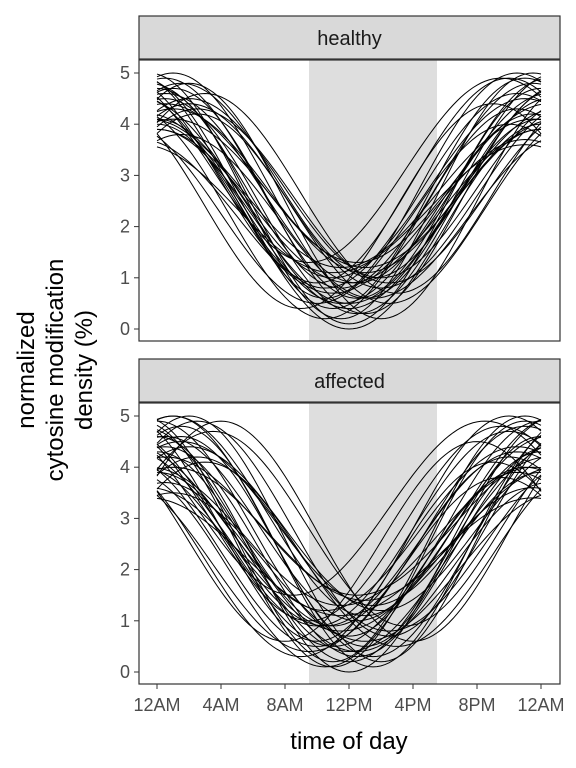 This screenshot has width=576, height=768. I want to click on x-tick-label: 8AM, so click(284, 705).